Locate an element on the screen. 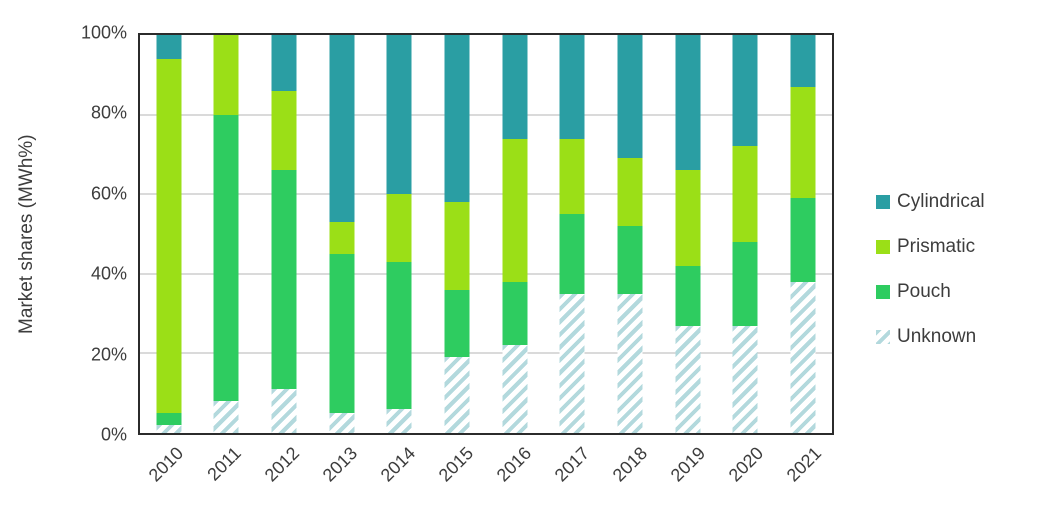  bar-2010-segment-cylindrical is located at coordinates (169, 47).